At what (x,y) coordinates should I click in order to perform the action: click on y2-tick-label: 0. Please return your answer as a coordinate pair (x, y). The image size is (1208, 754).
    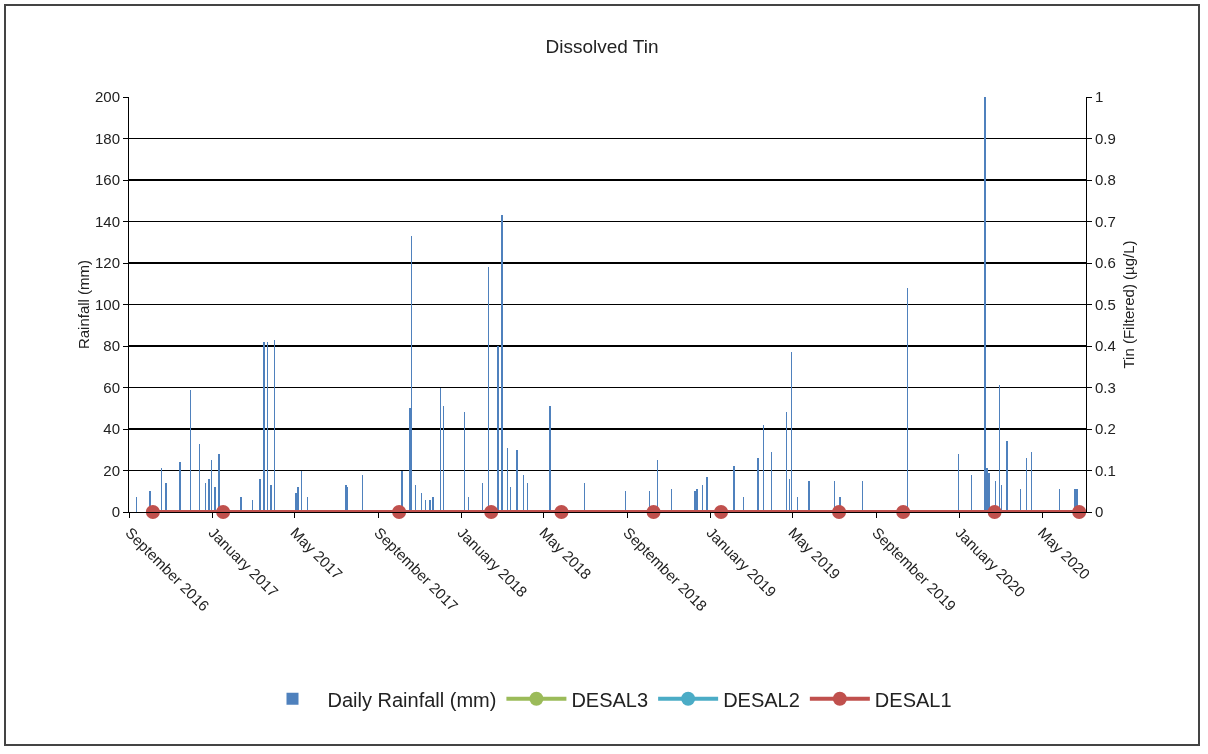
    Looking at the image, I should click on (1099, 512).